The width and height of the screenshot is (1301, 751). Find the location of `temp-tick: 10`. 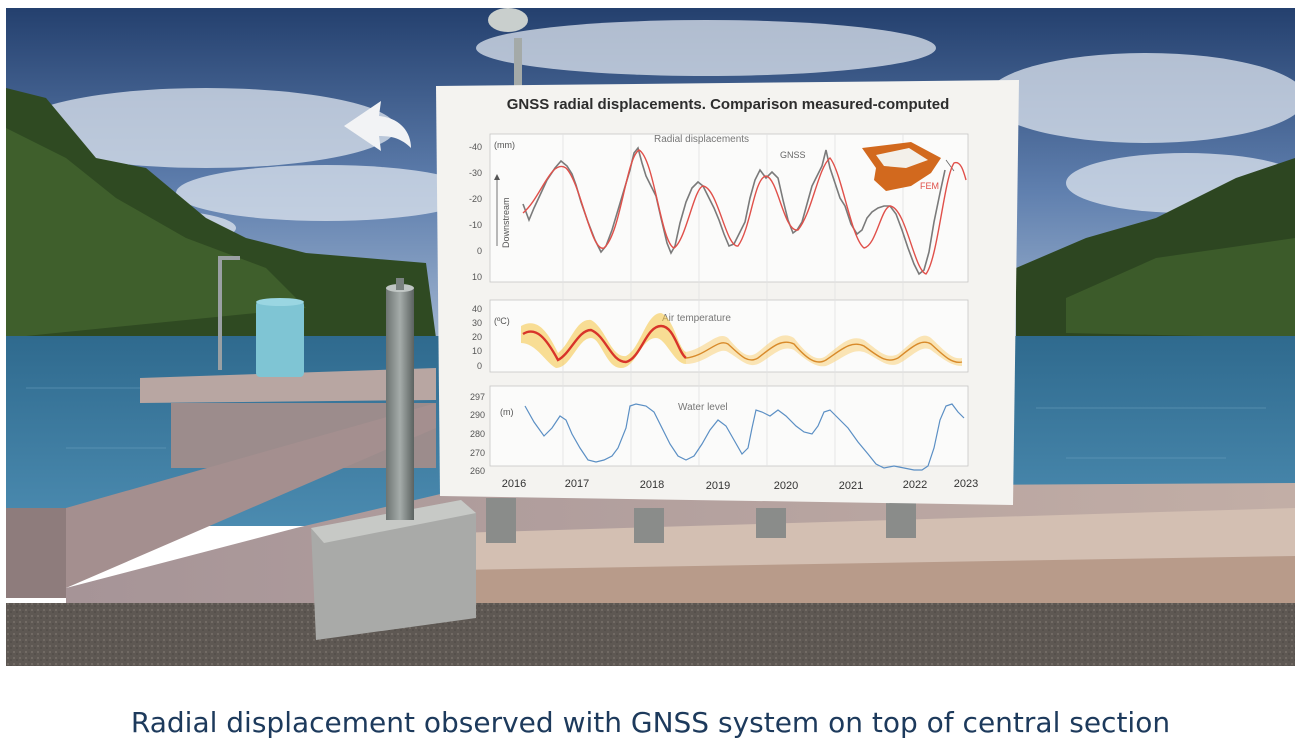

temp-tick: 10 is located at coordinates (477, 351).